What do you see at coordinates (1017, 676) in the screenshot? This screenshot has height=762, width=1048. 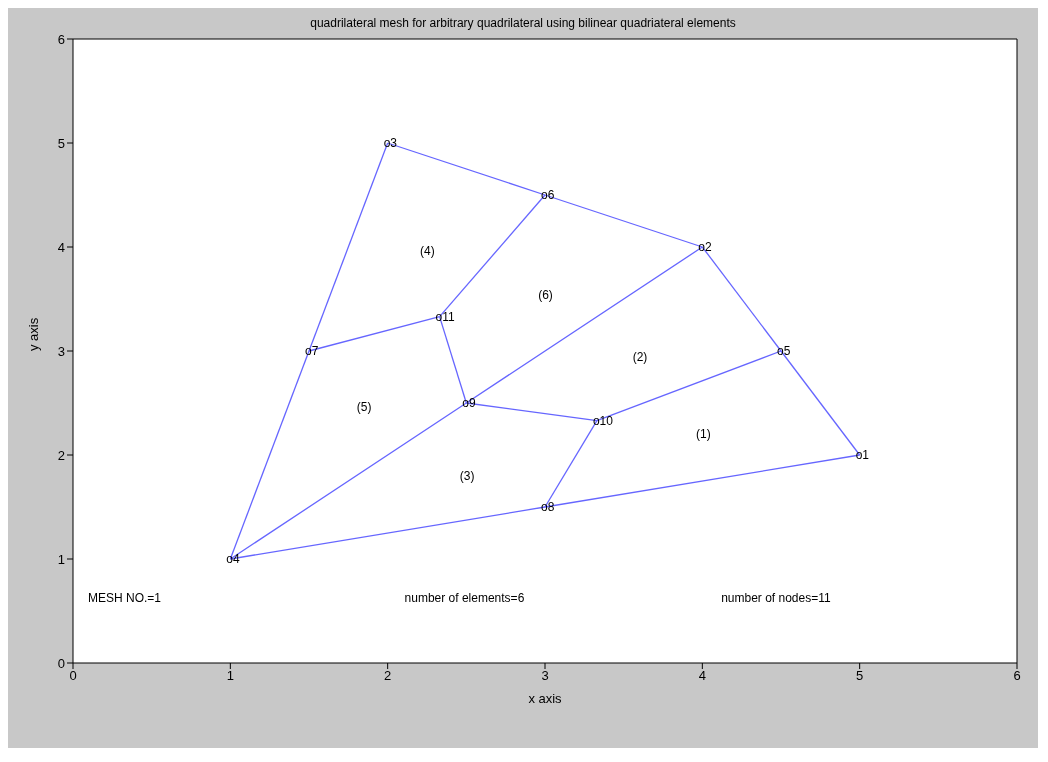 I see `x-tick-label: 6` at bounding box center [1017, 676].